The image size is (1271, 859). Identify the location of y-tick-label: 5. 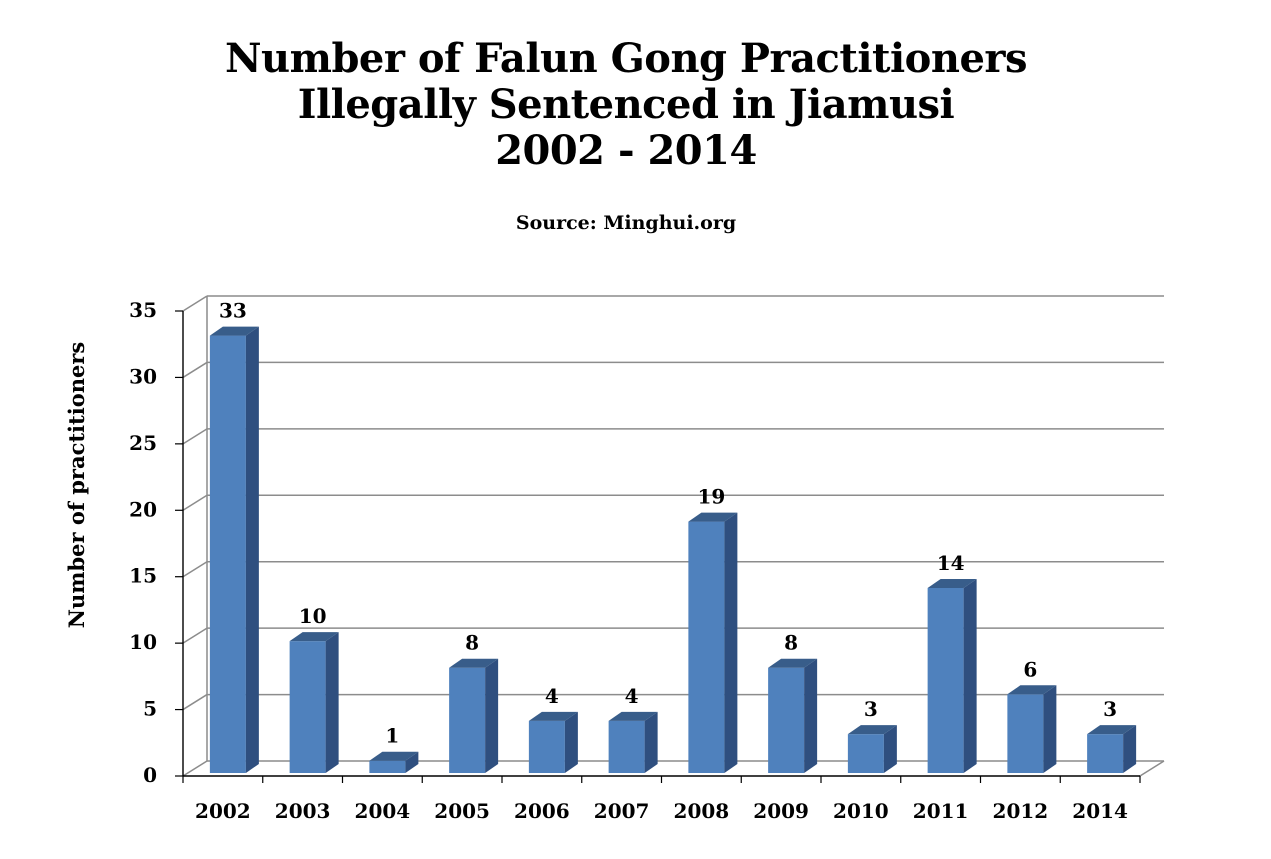
(150, 709).